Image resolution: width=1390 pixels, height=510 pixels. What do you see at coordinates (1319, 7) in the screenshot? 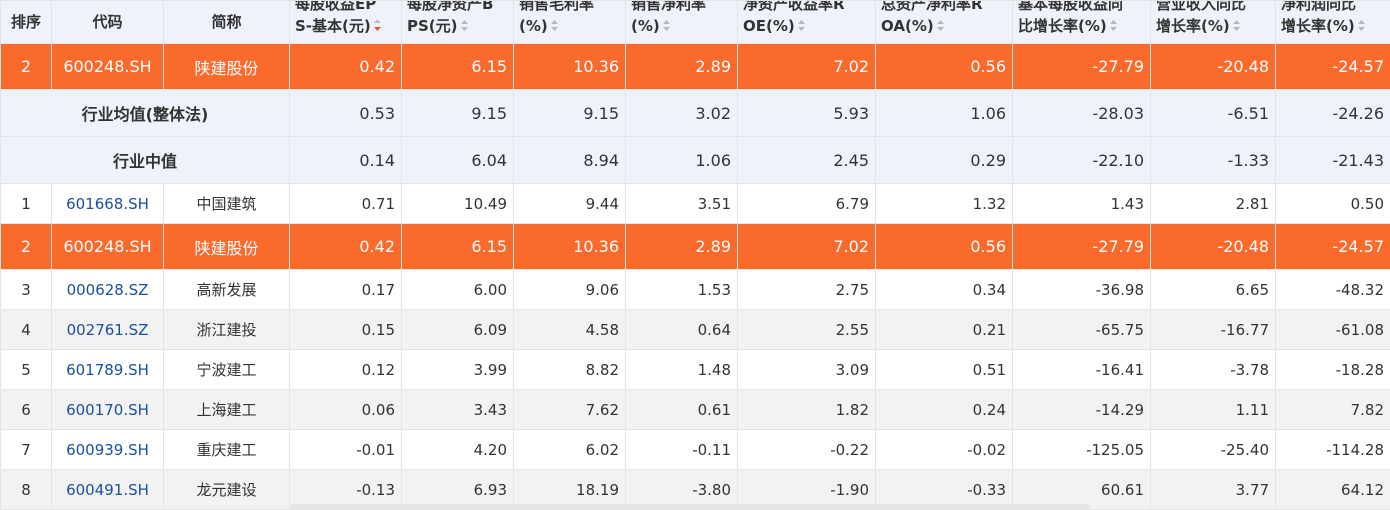
I see `col-profit-growth-label-1: 净利润同比` at bounding box center [1319, 7].